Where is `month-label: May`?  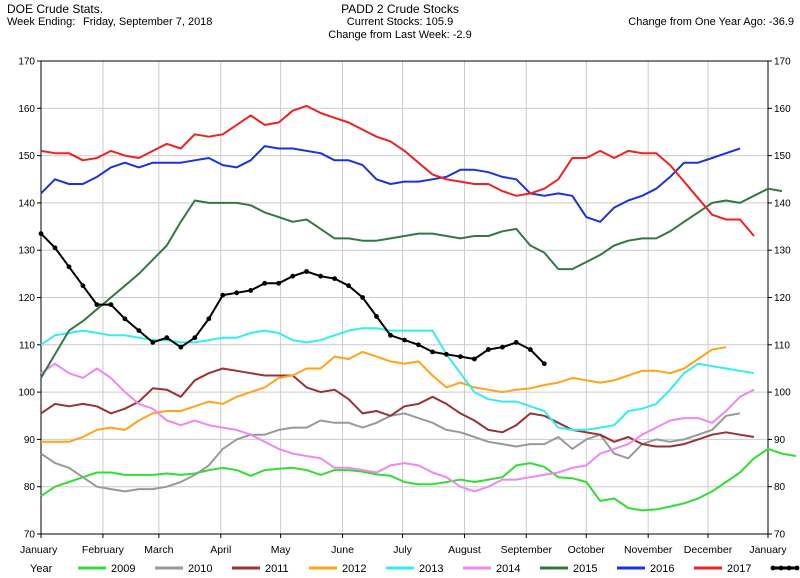 month-label: May is located at coordinates (281, 550).